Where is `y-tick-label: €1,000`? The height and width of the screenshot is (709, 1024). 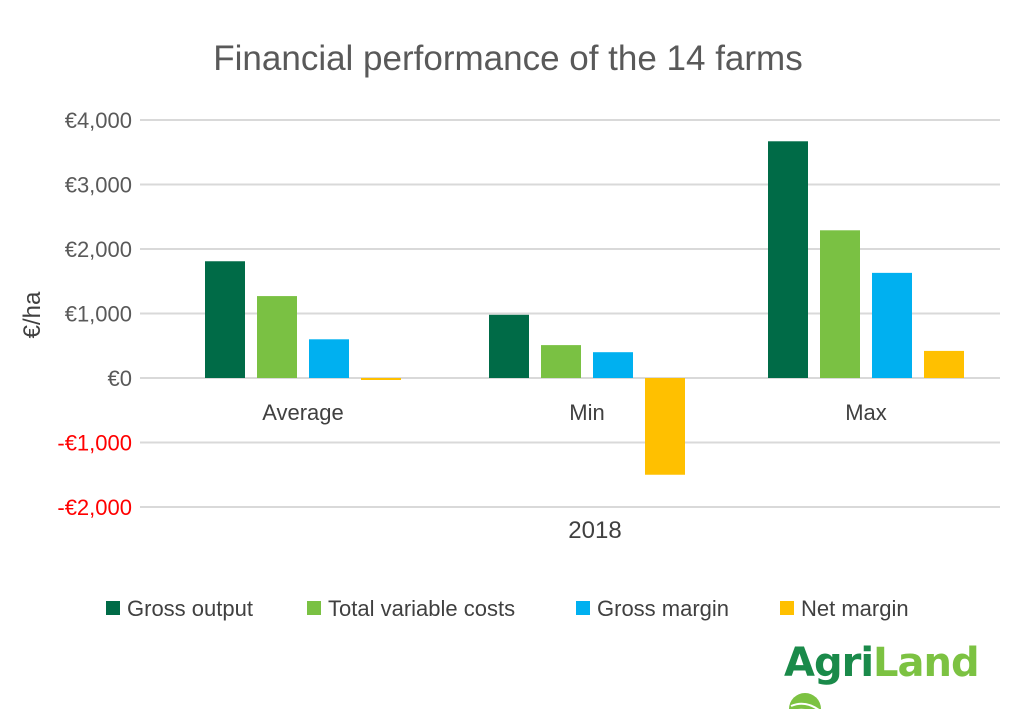
y-tick-label: €1,000 is located at coordinates (98, 314).